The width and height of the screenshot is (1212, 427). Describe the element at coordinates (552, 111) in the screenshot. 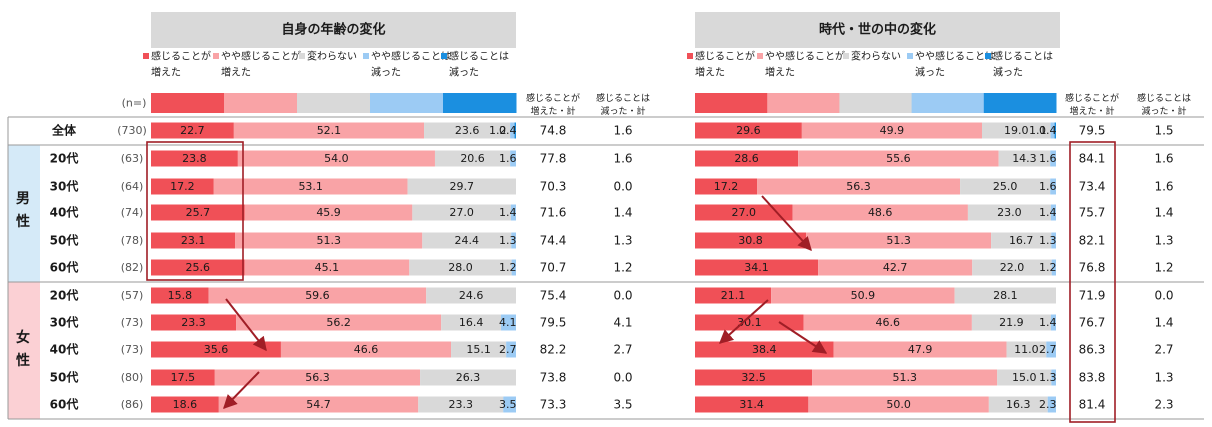

I see `sum-header-increase: 増えた・計` at that location.